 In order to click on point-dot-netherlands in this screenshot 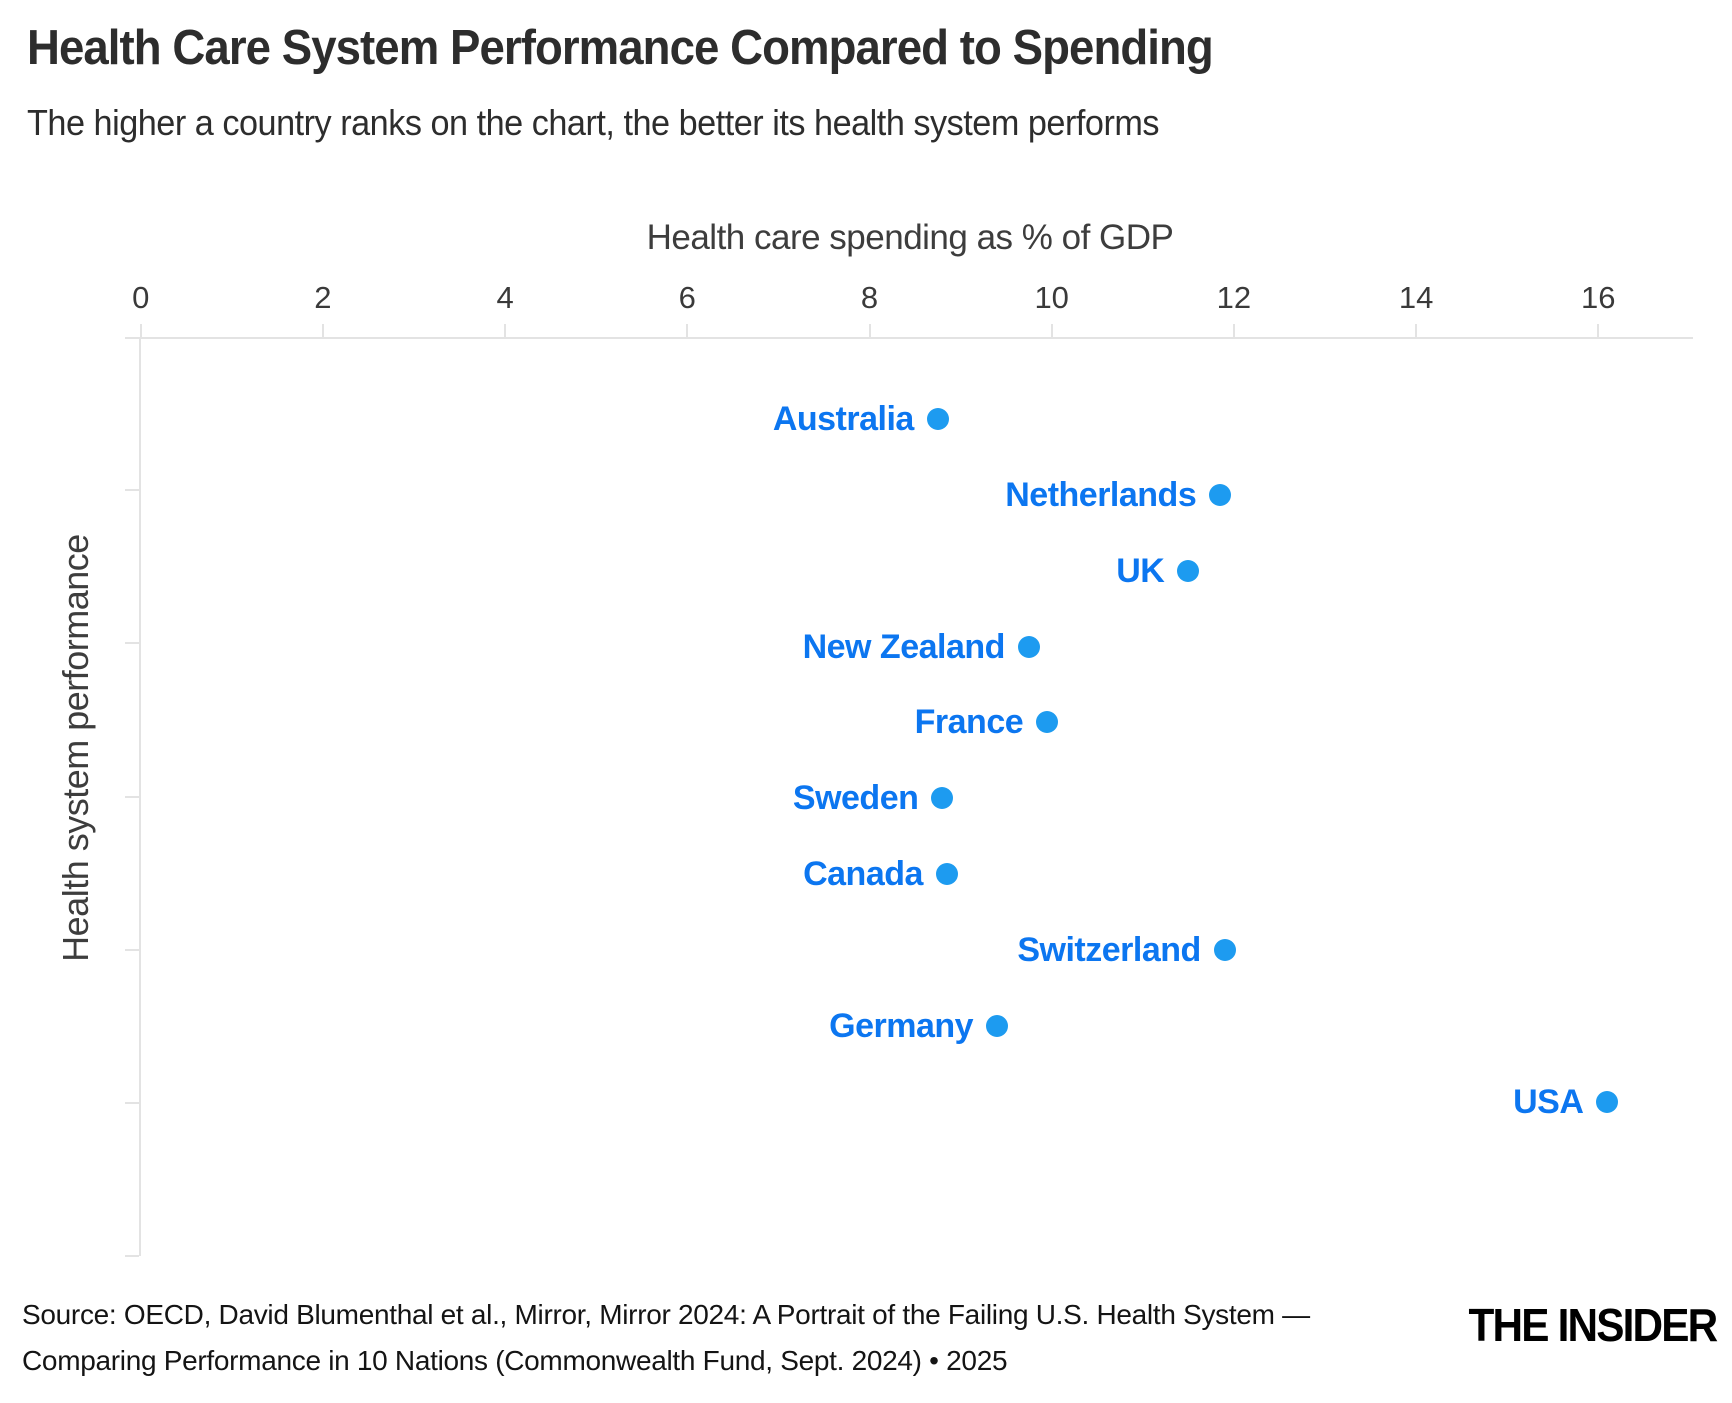, I will do `click(1220, 494)`.